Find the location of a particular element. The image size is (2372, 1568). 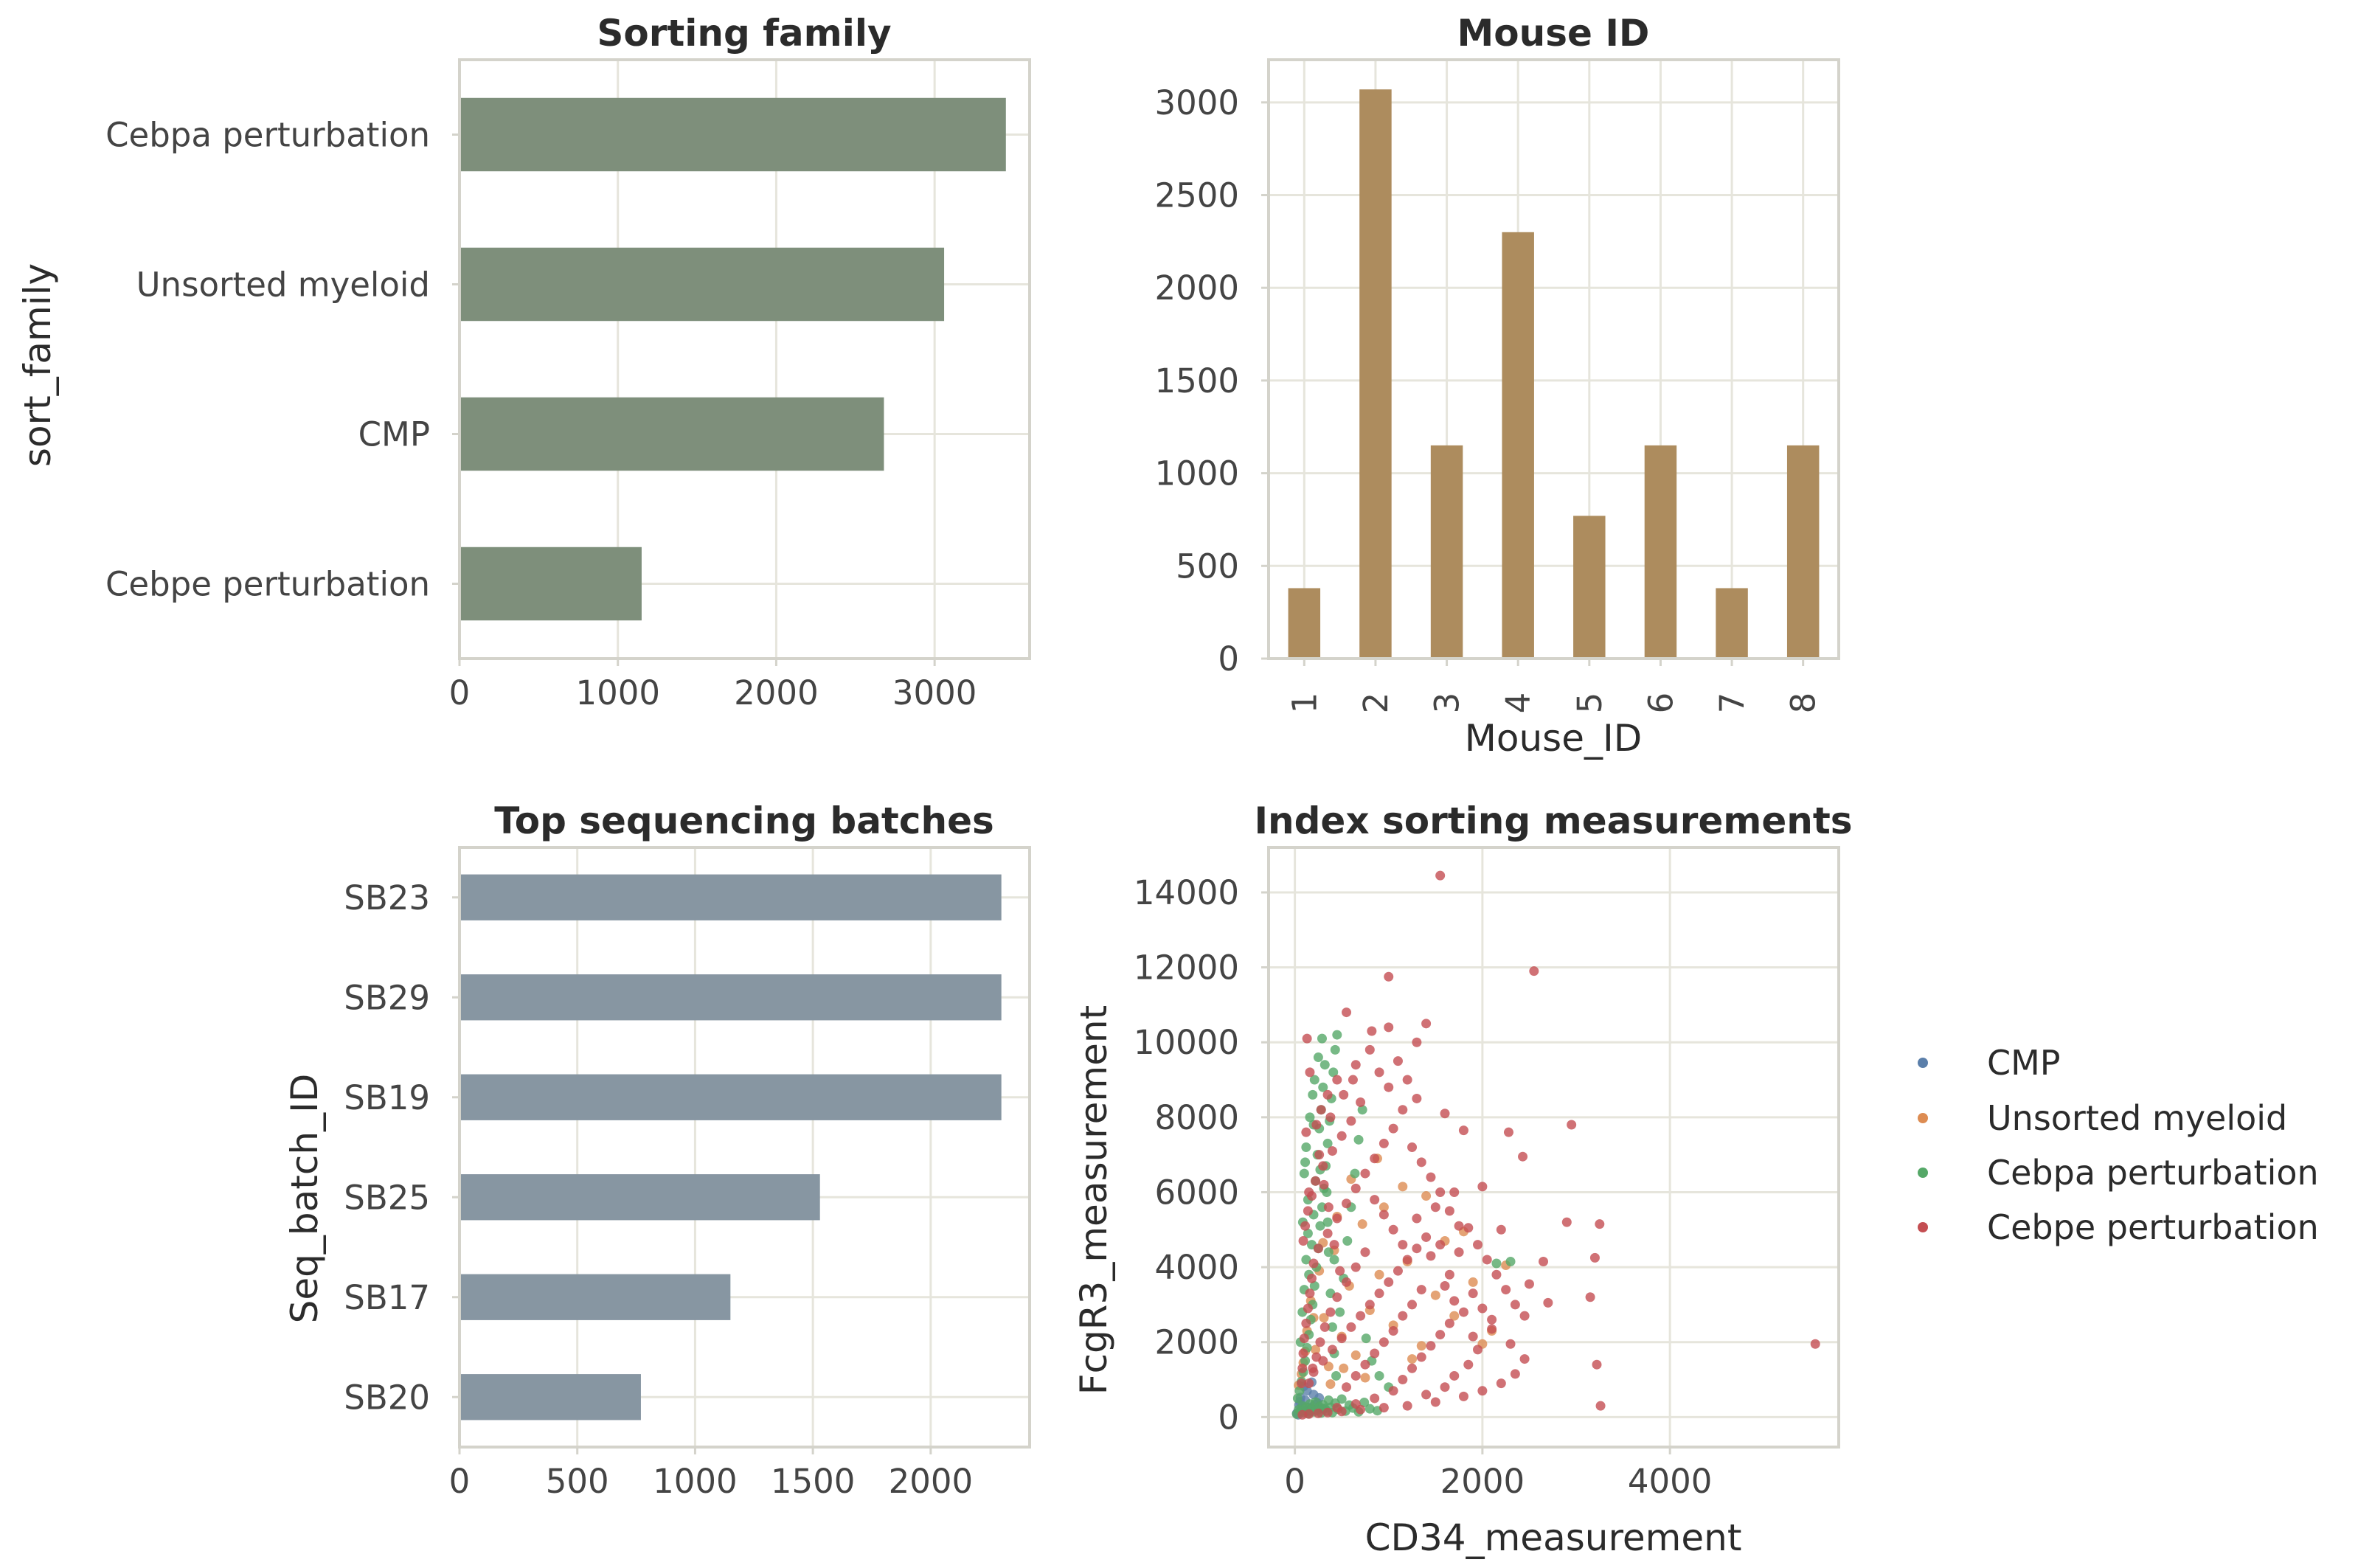

panel-sort-category-label: Unsorted myeloid is located at coordinates (283, 285).